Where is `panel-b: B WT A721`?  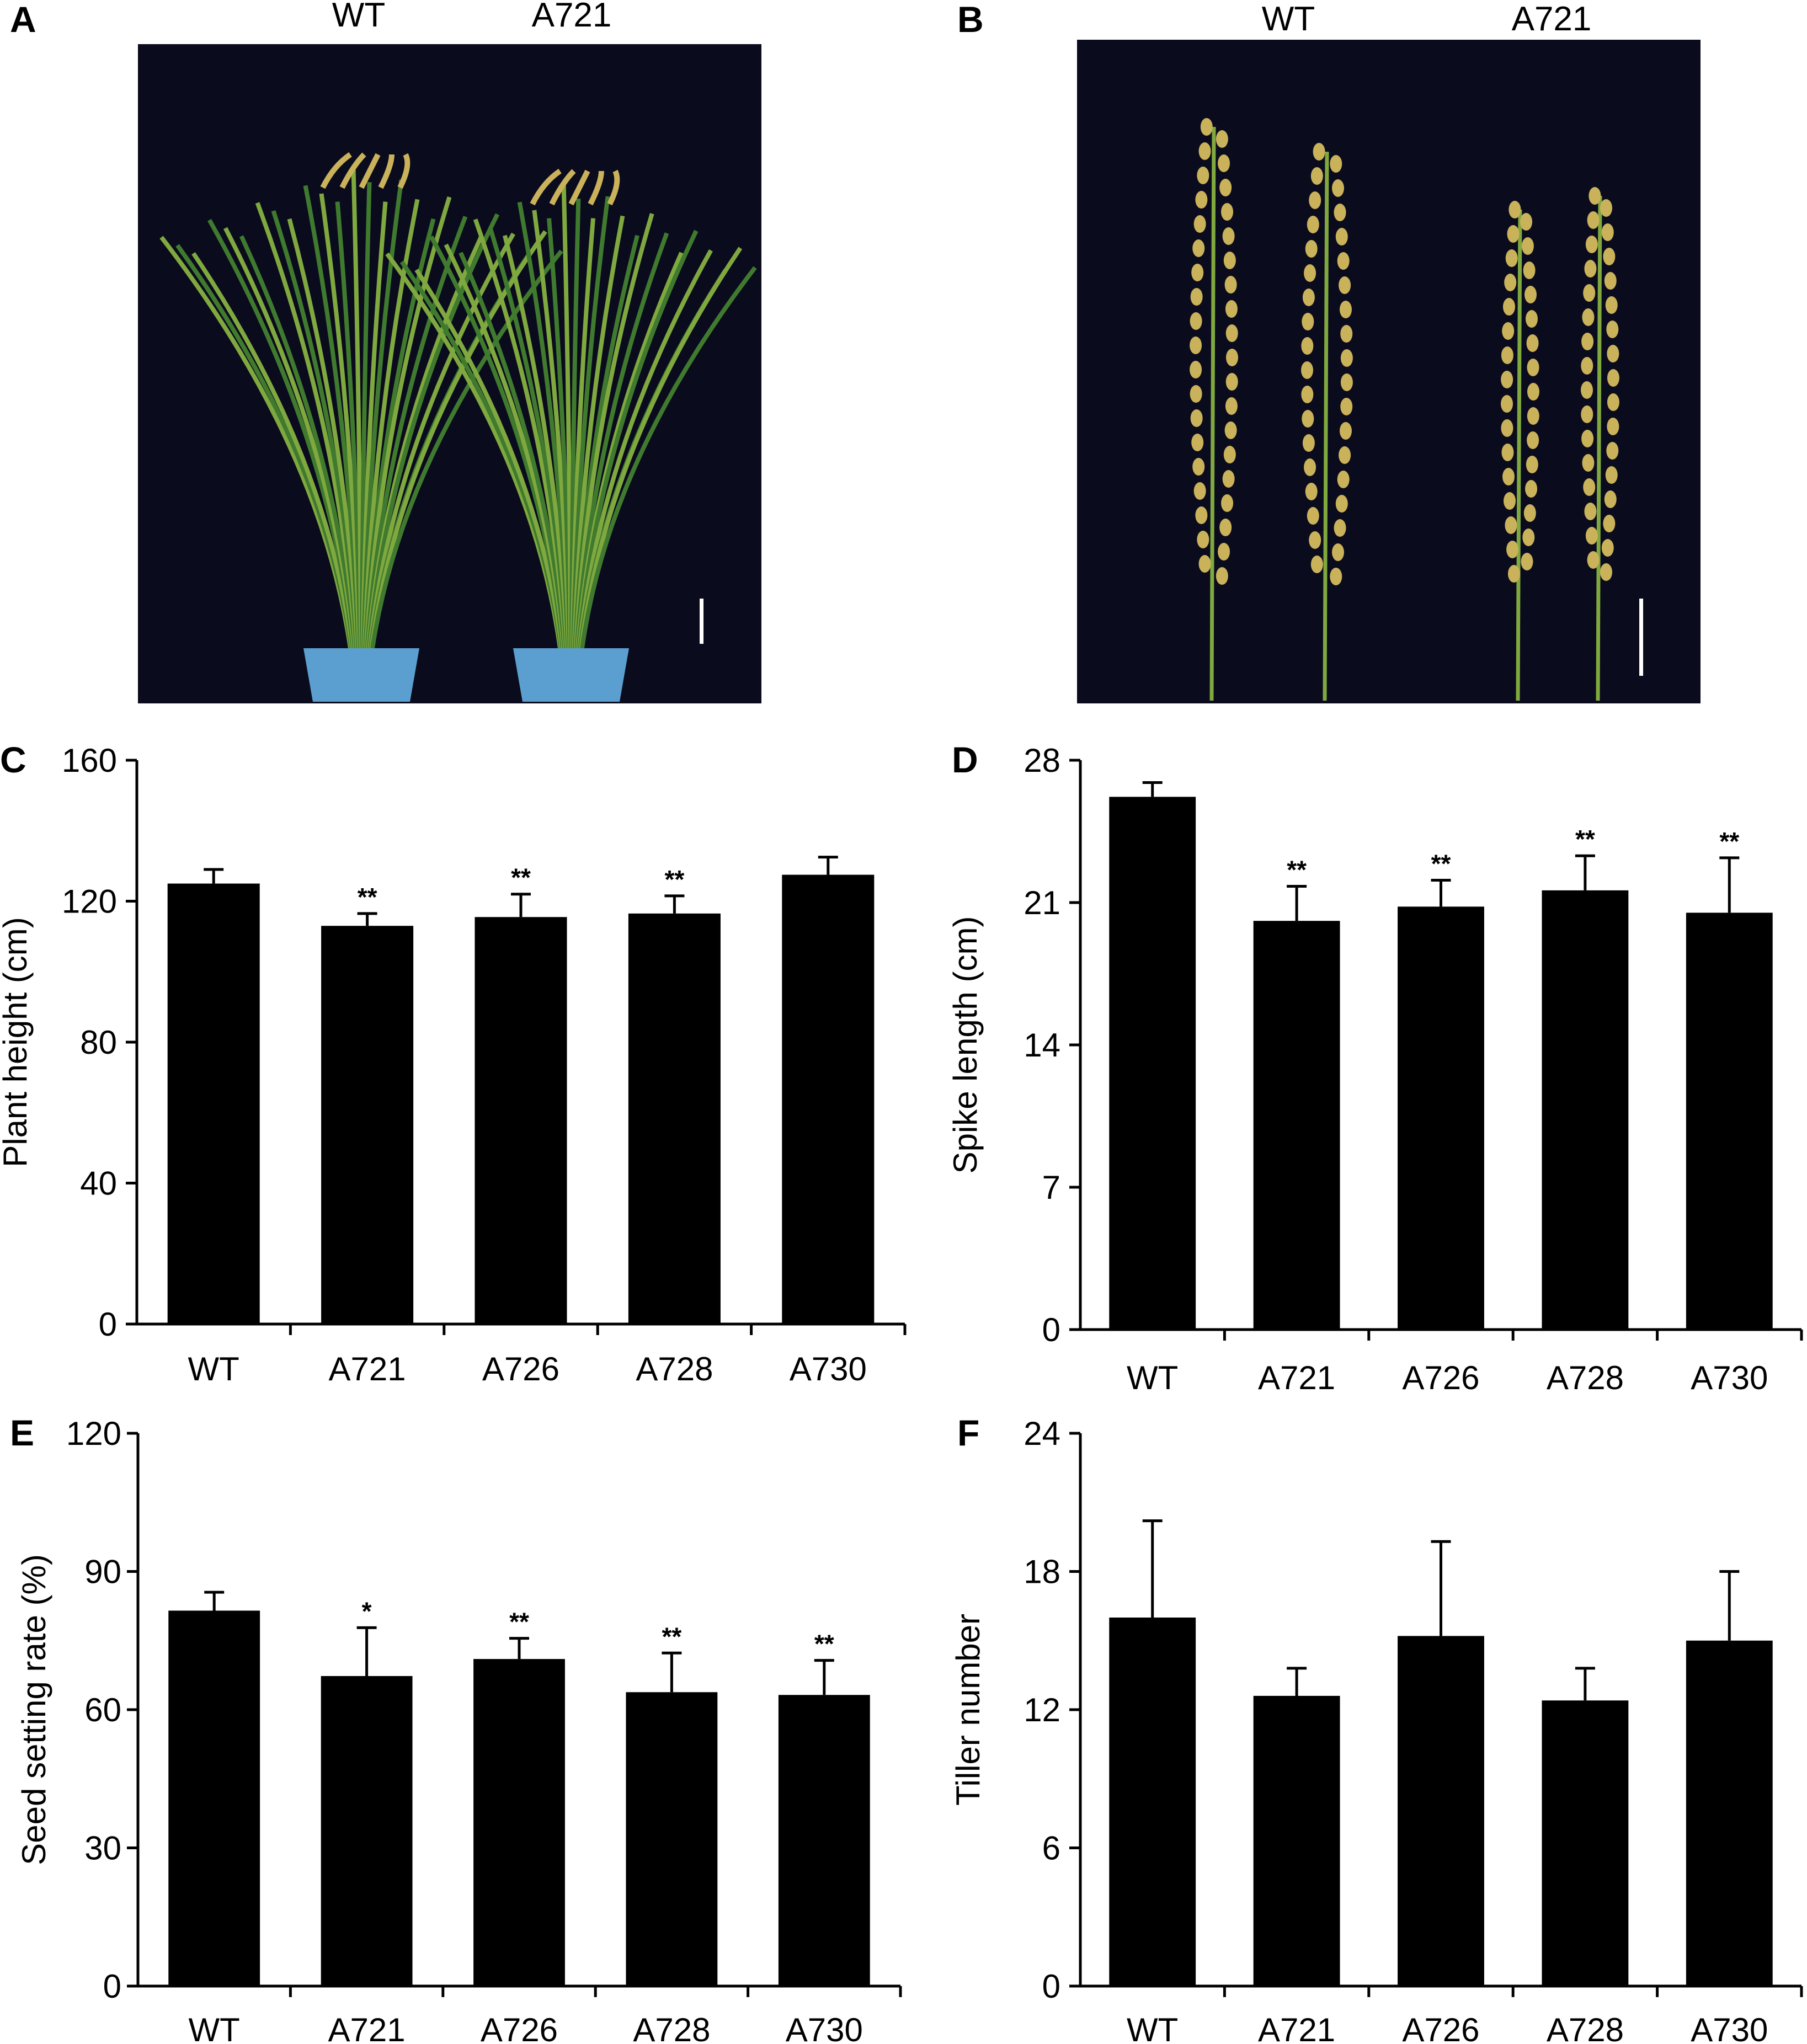
panel-b: B WT A721 is located at coordinates (1329, 351).